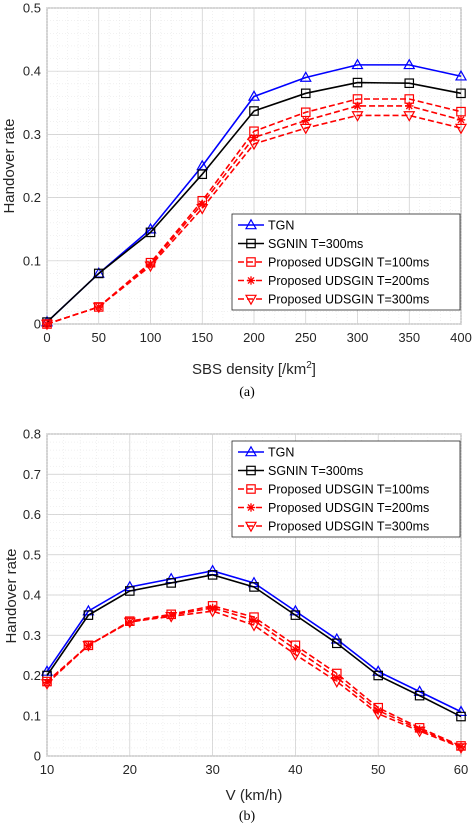 This screenshot has height=824, width=474. I want to click on y-tick-label: 0.8, so click(32, 434).